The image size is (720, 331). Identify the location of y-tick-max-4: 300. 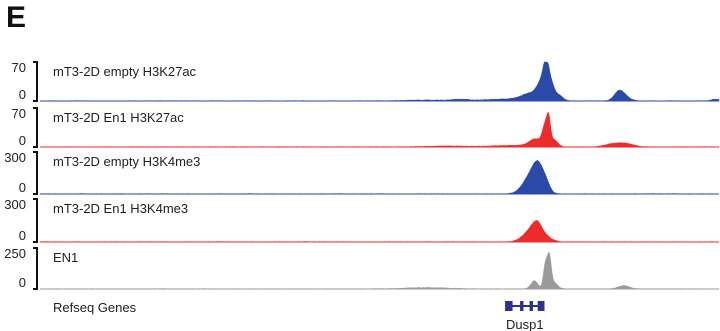
(15, 204).